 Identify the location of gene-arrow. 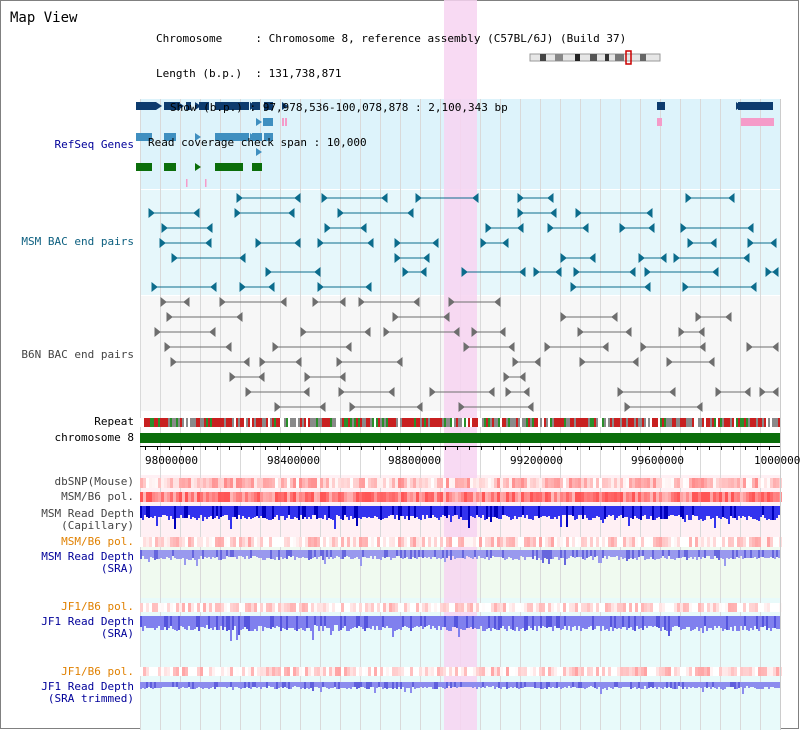
(198, 106).